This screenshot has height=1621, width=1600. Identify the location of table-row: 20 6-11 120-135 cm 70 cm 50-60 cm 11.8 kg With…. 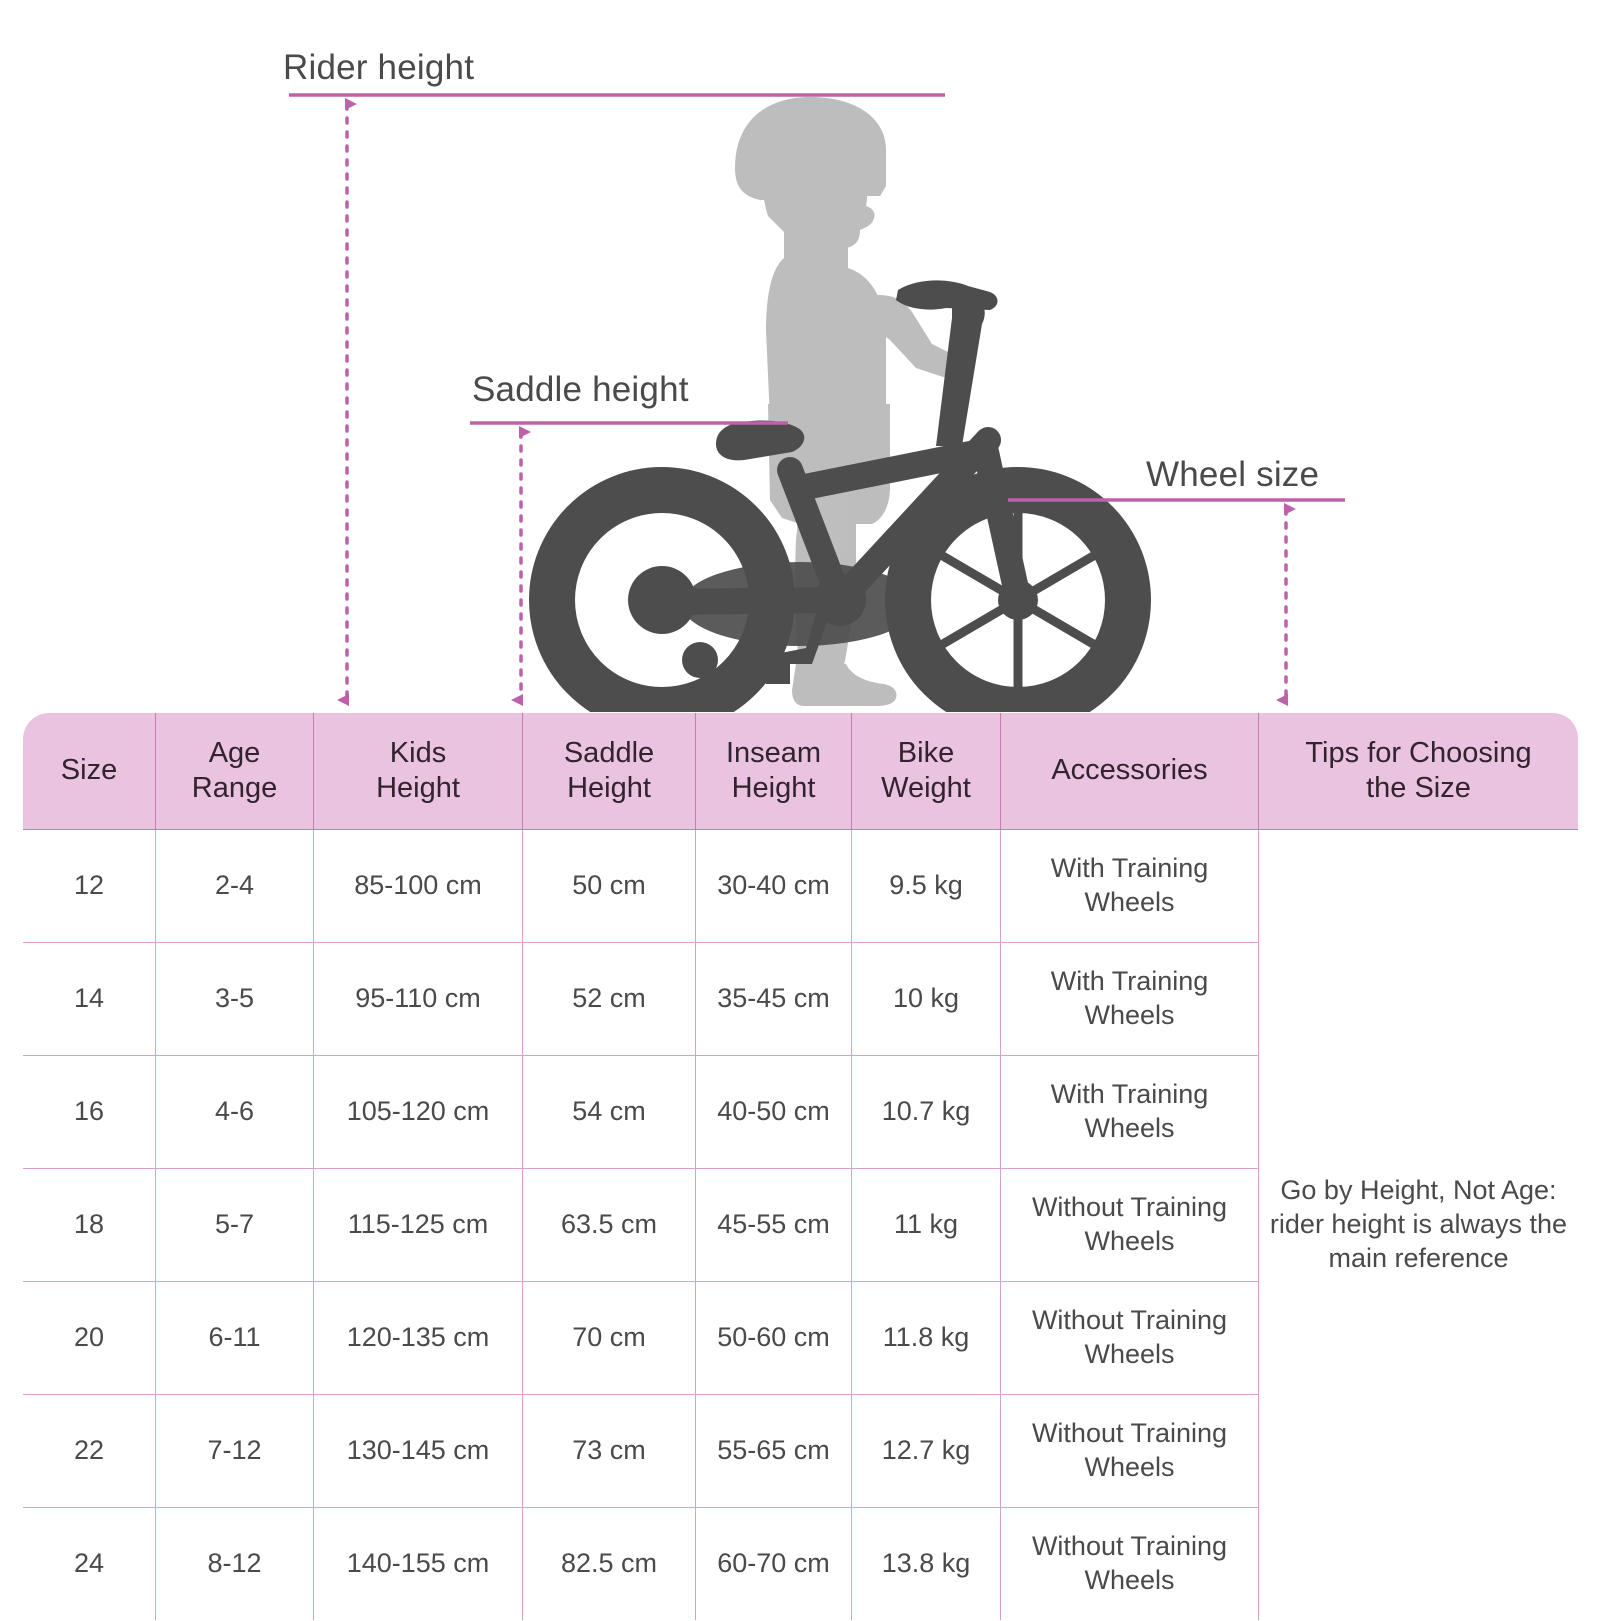
(800, 1338).